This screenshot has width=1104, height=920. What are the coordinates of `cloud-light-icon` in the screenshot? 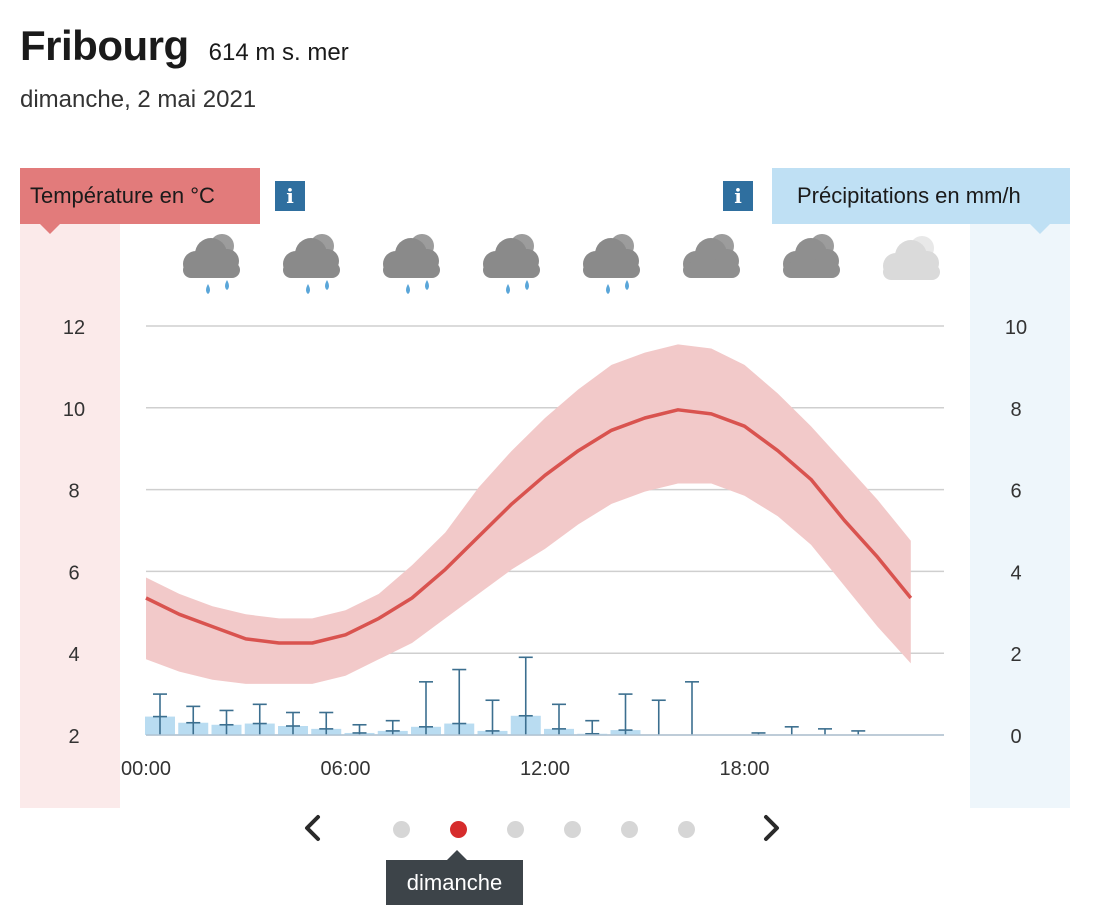 It's located at (911, 258).